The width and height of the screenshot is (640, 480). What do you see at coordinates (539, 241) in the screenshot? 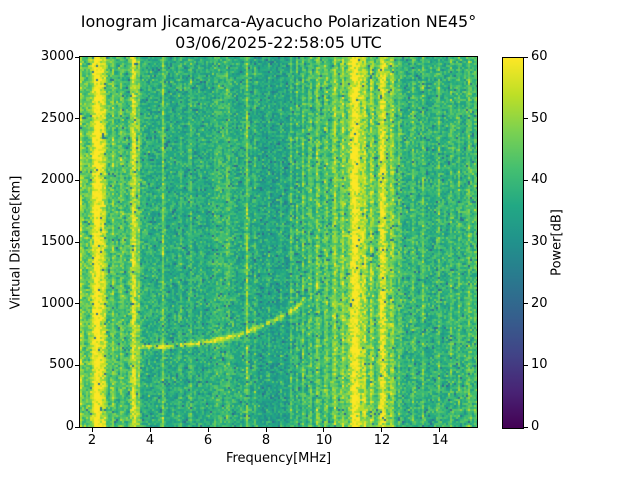
I see `colorbar-tick-label: 30` at bounding box center [539, 241].